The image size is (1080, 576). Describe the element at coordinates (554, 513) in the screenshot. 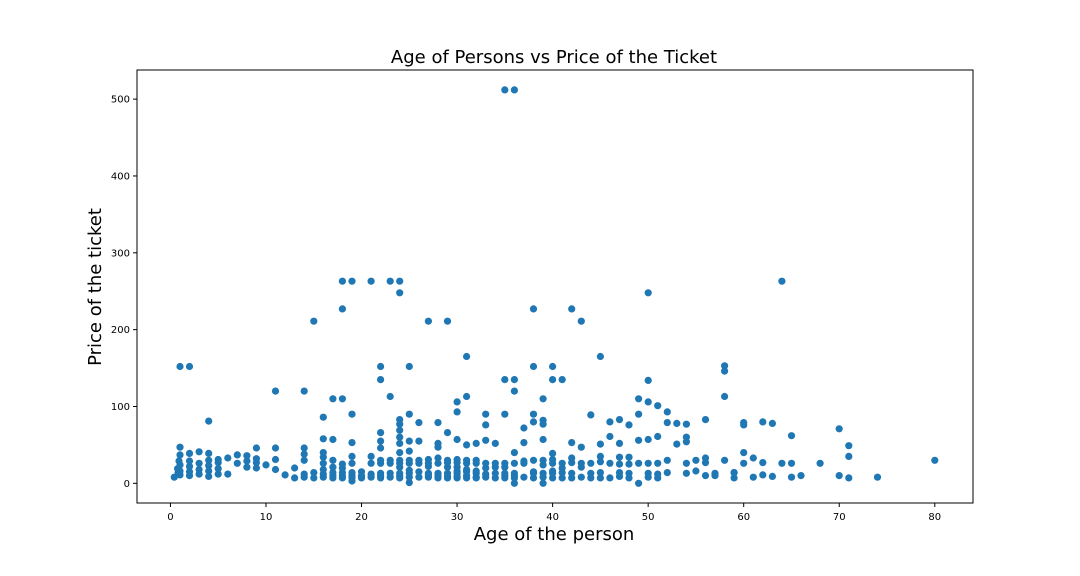

I see `x-axis-ticks: 0 10 20 30 40 50 60 70 80` at that location.